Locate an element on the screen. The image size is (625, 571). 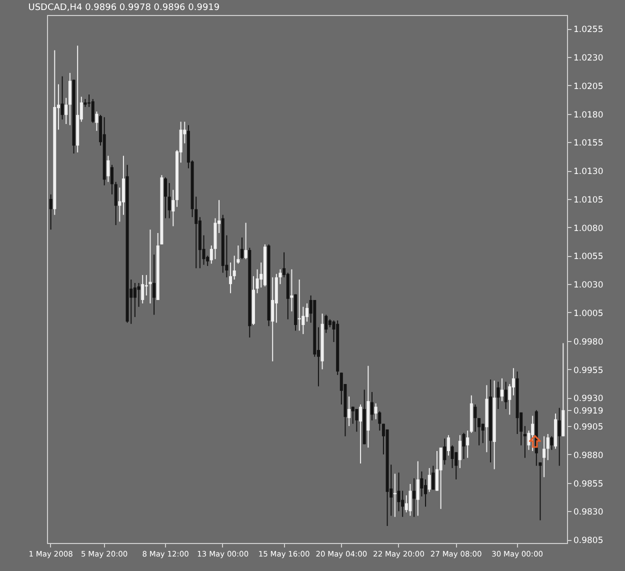
y-tick-label: 0.9880 is located at coordinates (589, 455).